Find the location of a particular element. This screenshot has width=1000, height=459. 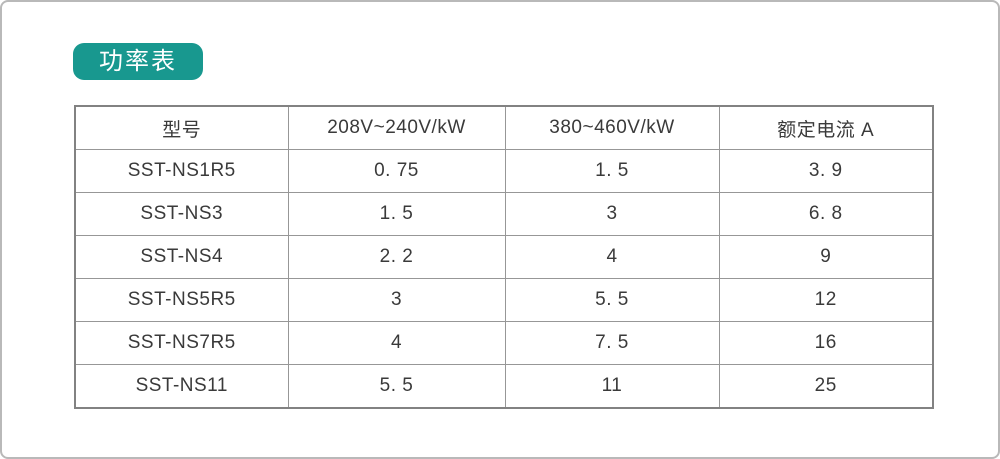

table-row: SST-NS5R5 3 5. 5 12 is located at coordinates (504, 300).